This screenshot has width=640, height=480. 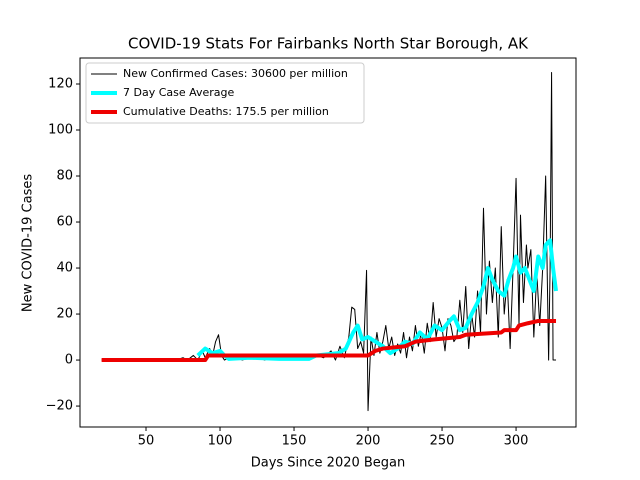 I want to click on x-tick-label: 100, so click(x=220, y=441).